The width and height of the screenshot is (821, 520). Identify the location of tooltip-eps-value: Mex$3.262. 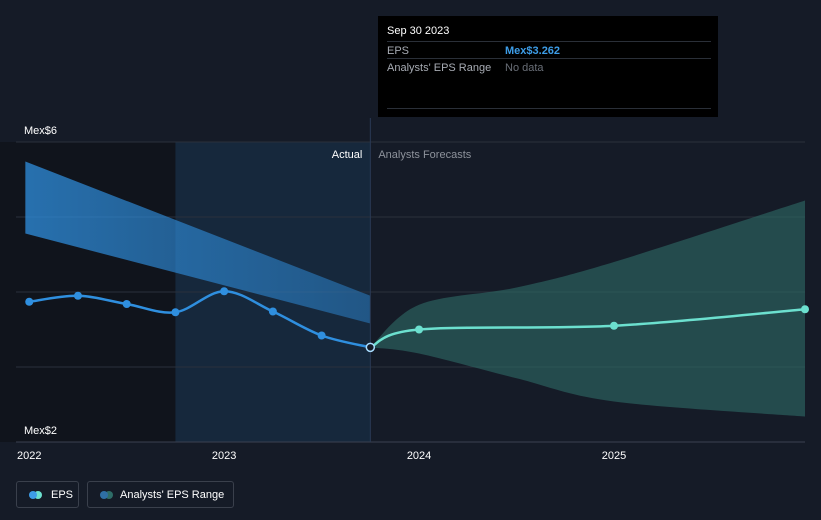
(533, 51).